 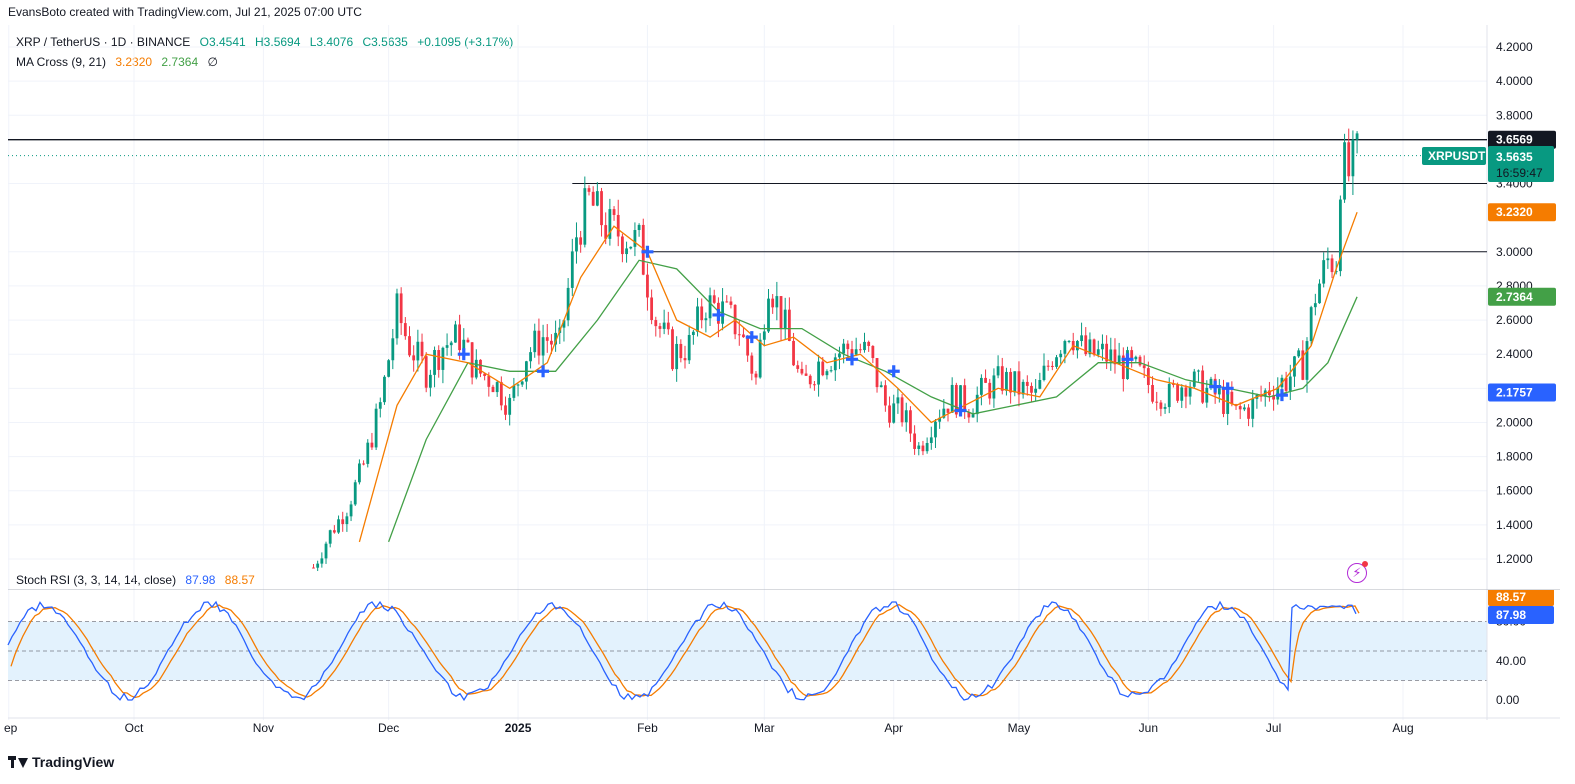 What do you see at coordinates (96, 580) in the screenshot?
I see `stoch-rsi-label: Stoch RSI (3, 3, 14, 14, close)` at bounding box center [96, 580].